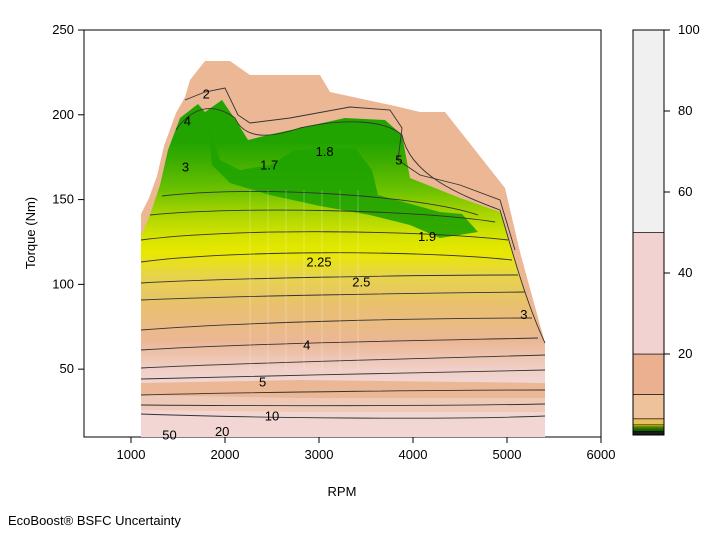 This screenshot has height=545, width=720. What do you see at coordinates (343, 423) in the screenshot?
I see `contour-region-lowest` at bounding box center [343, 423].